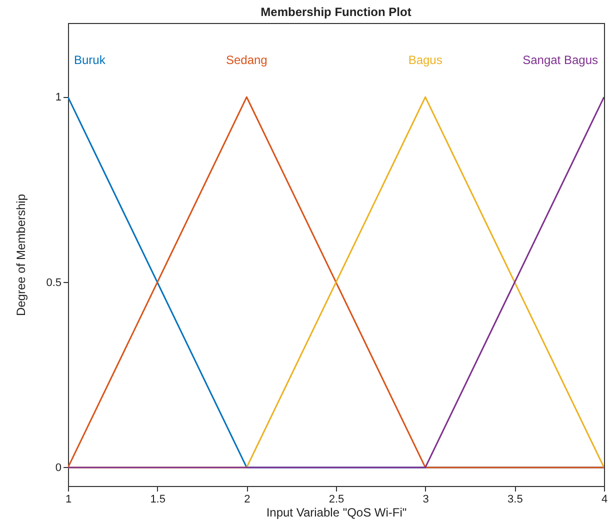 The image size is (616, 522). I want to click on x-tick-label: 3, so click(425, 500).